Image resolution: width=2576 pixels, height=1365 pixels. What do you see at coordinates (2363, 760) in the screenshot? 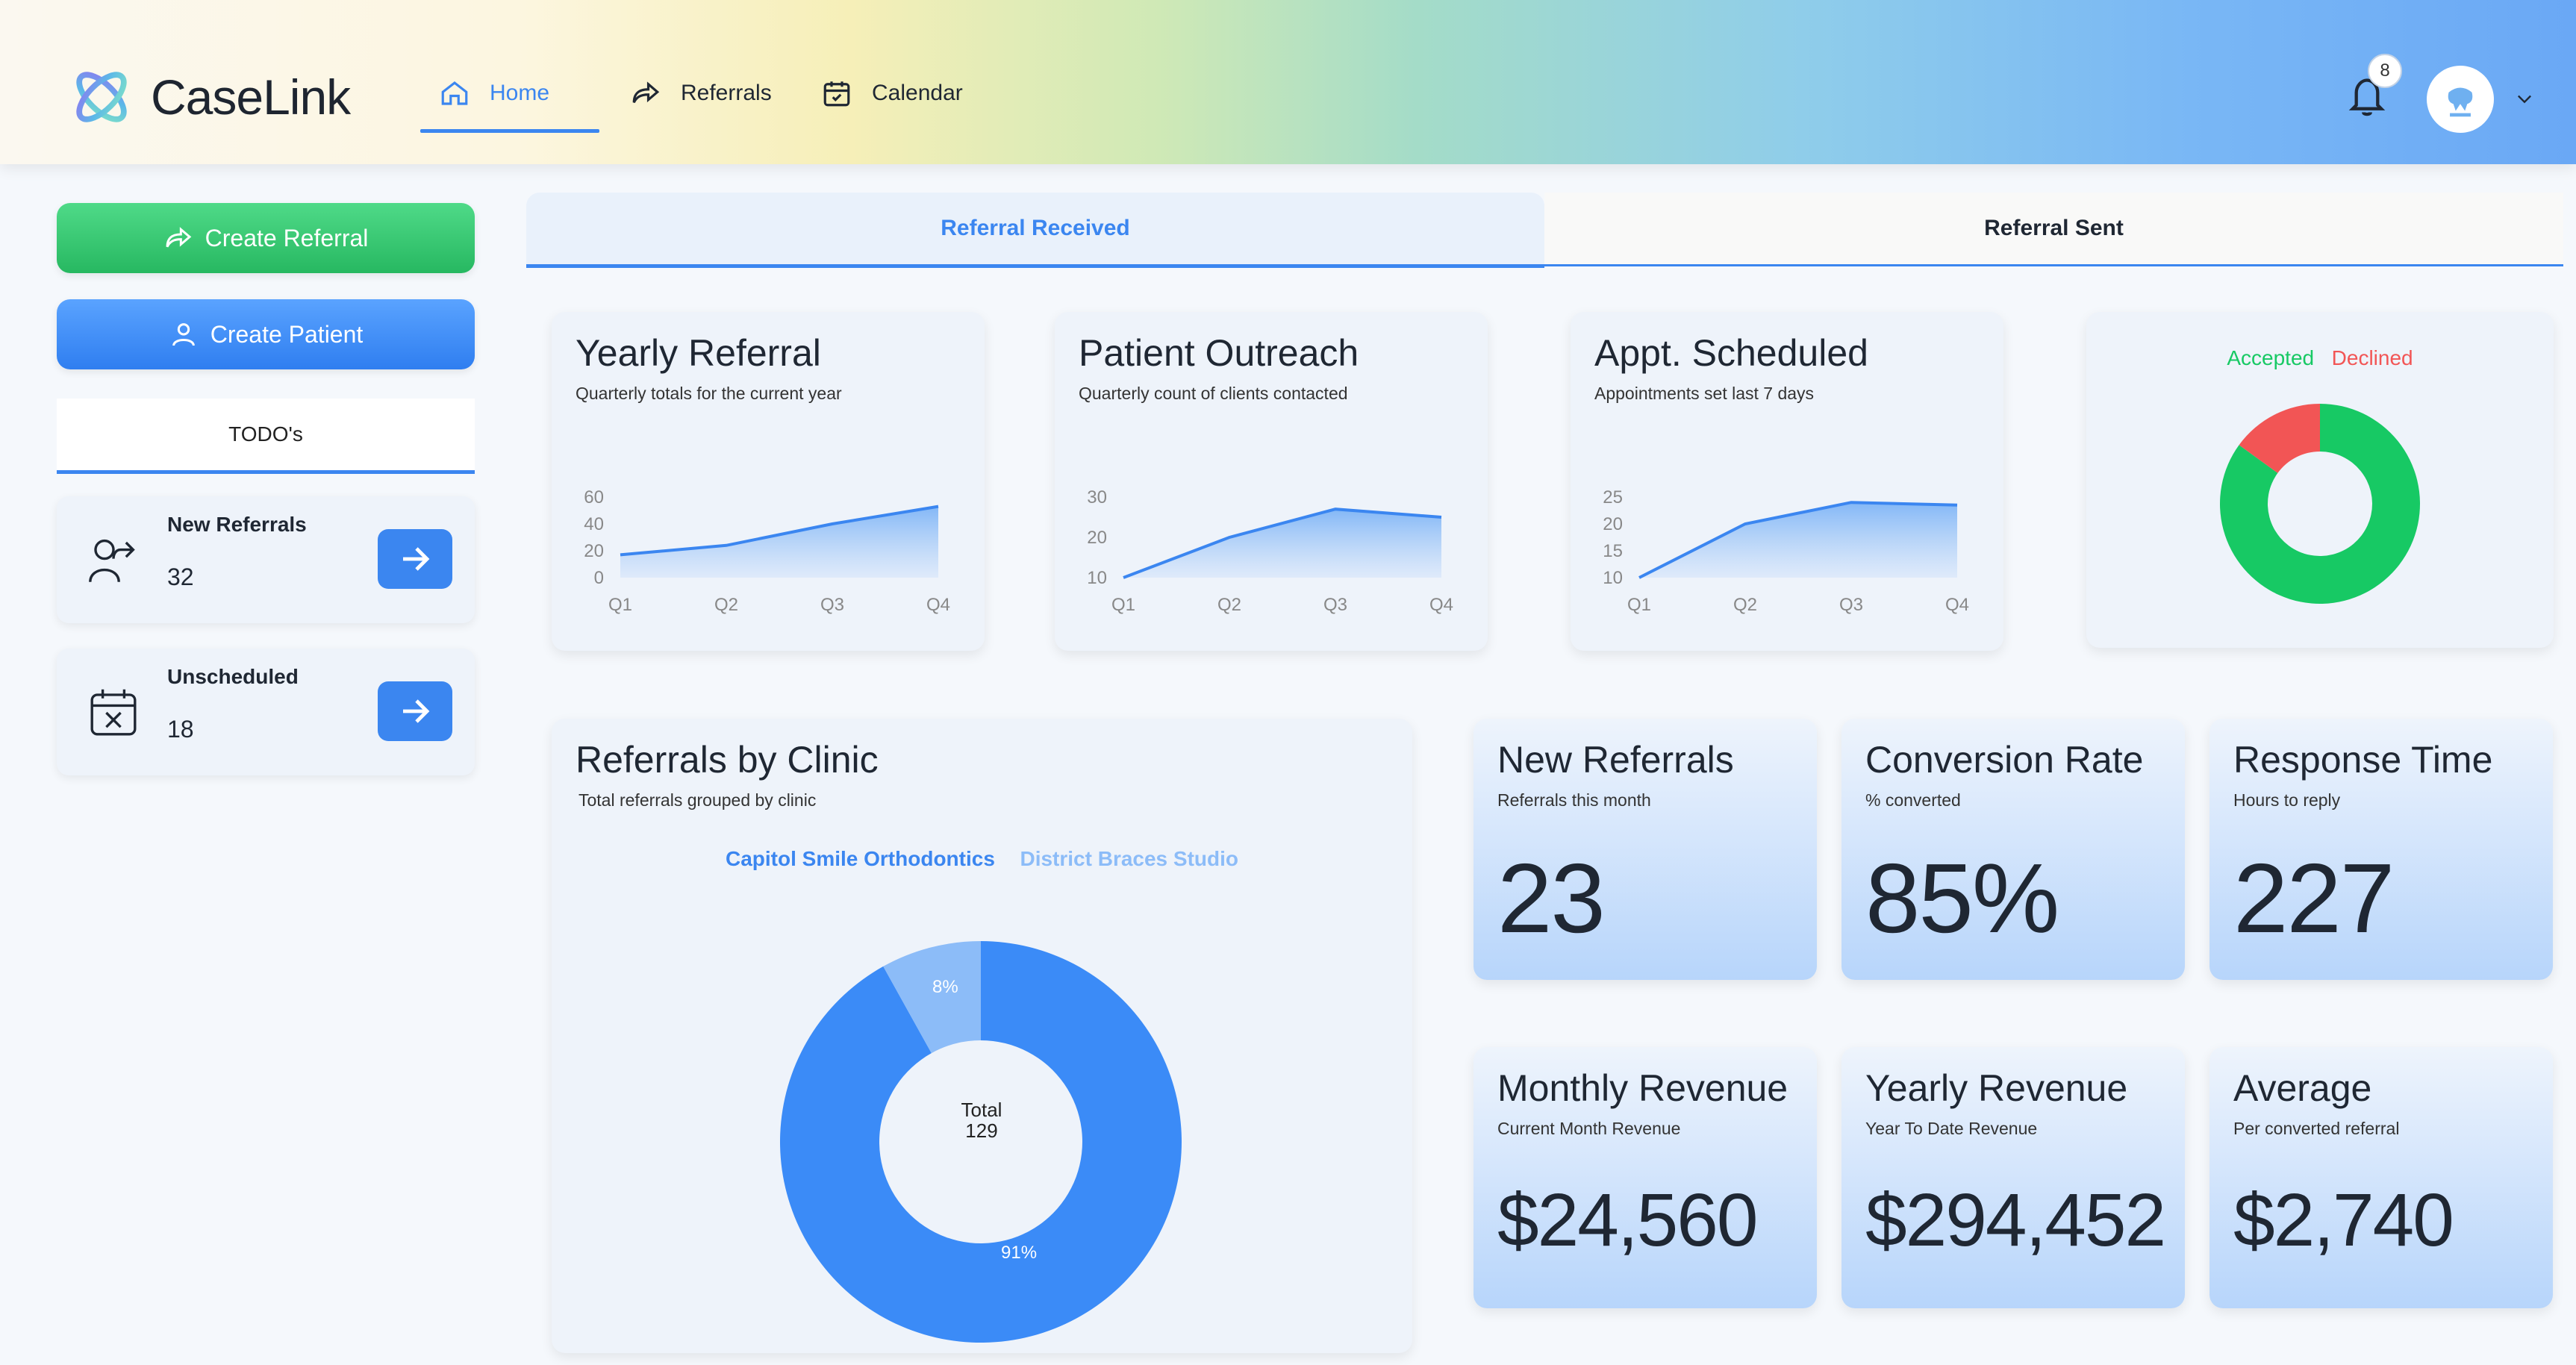
I see `card-title: Response Time` at bounding box center [2363, 760].